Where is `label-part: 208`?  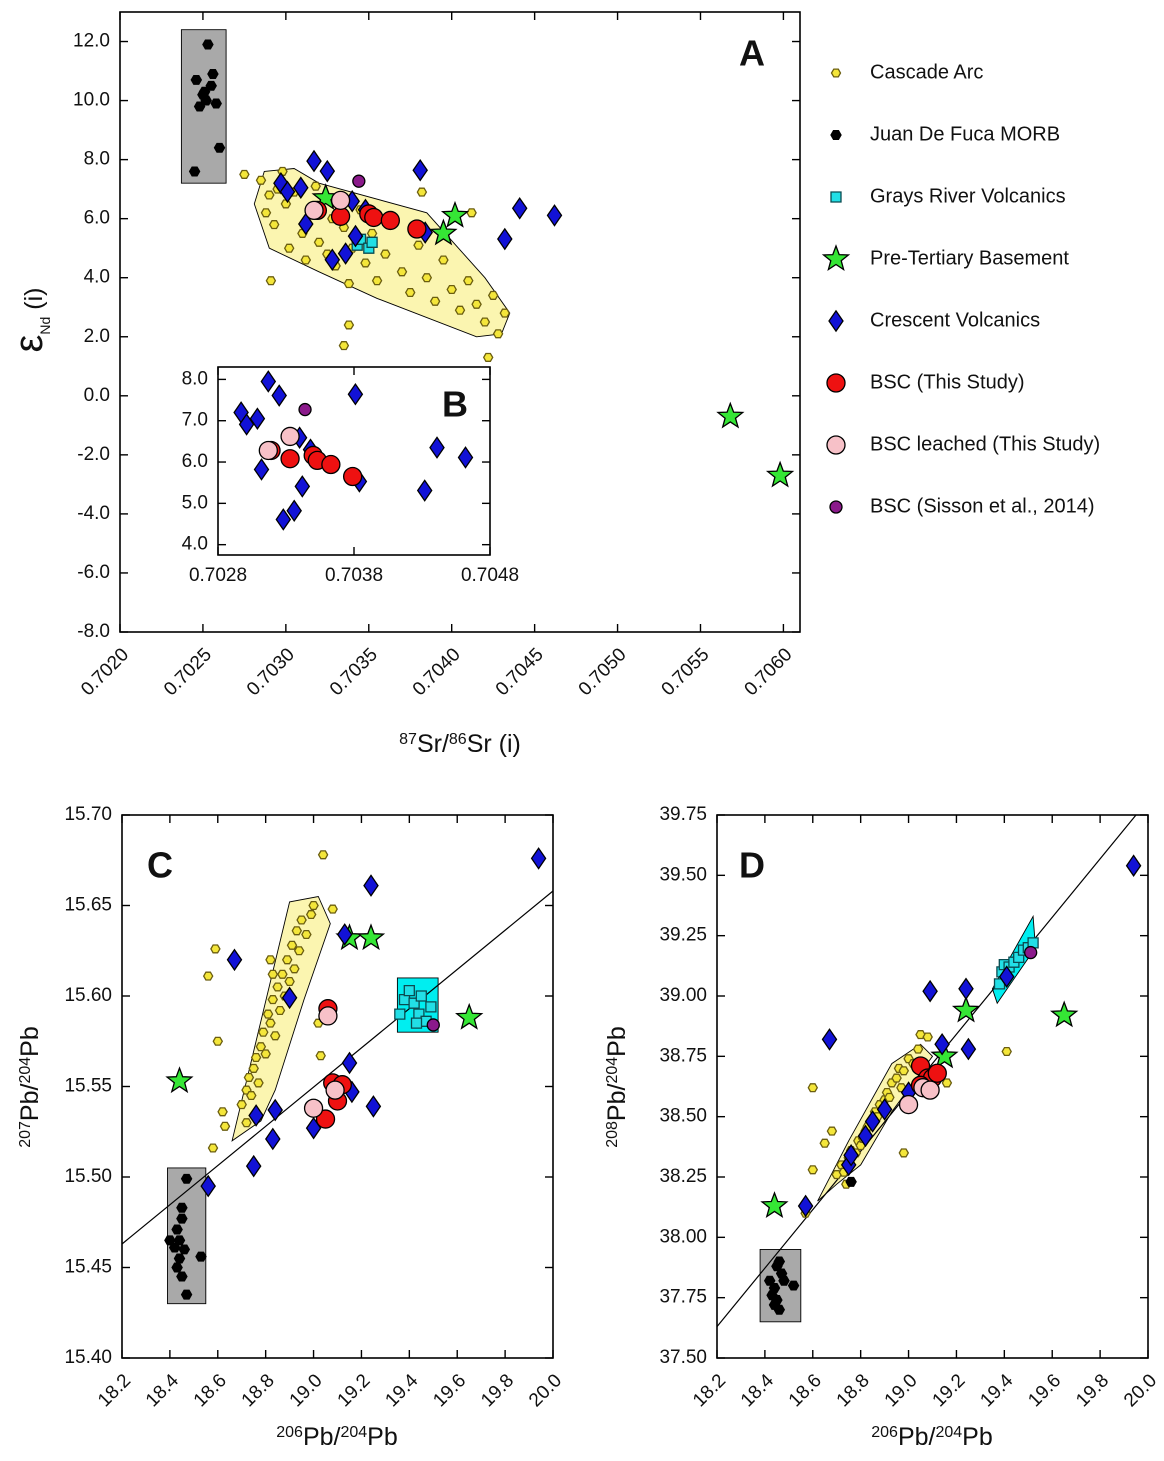
label-part: 208 is located at coordinates (612, 1134).